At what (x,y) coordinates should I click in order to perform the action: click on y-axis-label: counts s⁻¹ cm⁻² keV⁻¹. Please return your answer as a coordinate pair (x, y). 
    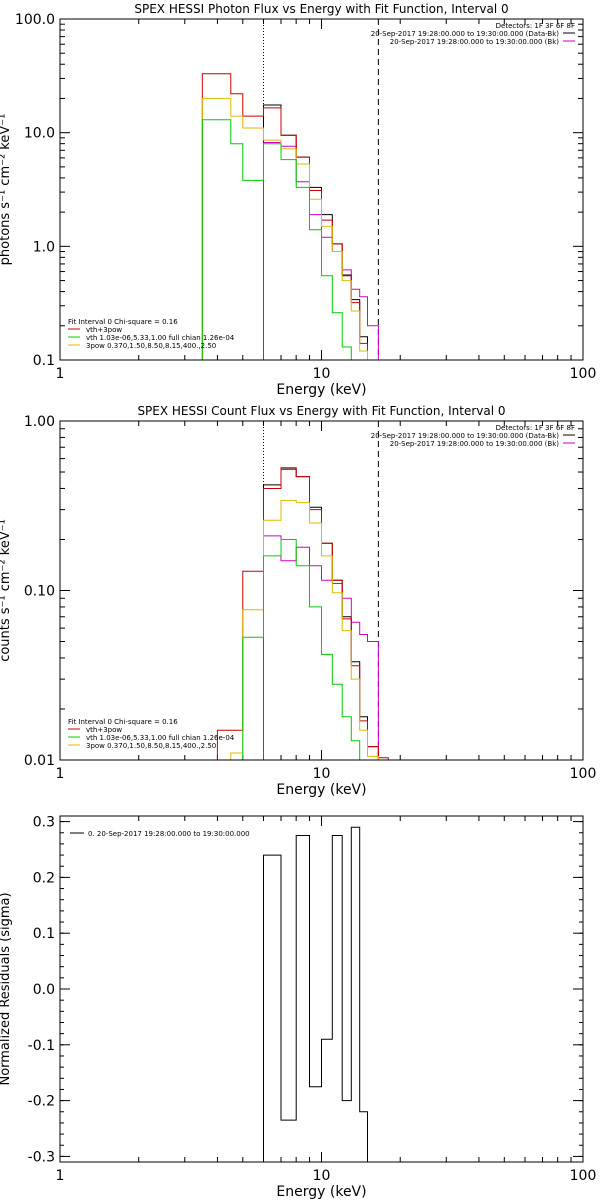
    Looking at the image, I should click on (6, 590).